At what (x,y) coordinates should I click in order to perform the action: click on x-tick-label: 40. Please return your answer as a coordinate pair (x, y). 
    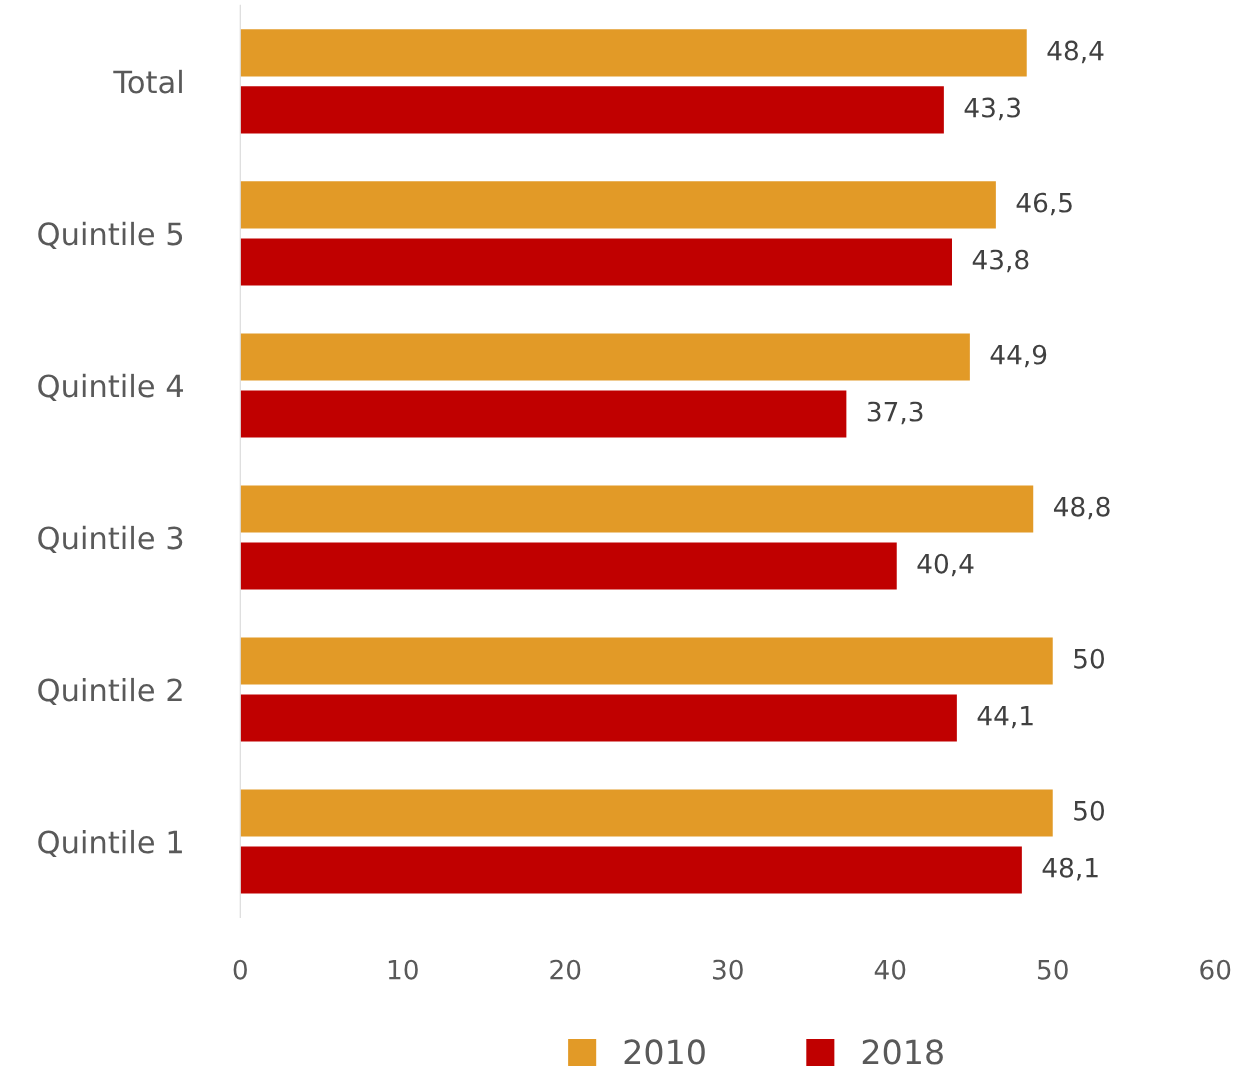
    Looking at the image, I should click on (890, 969).